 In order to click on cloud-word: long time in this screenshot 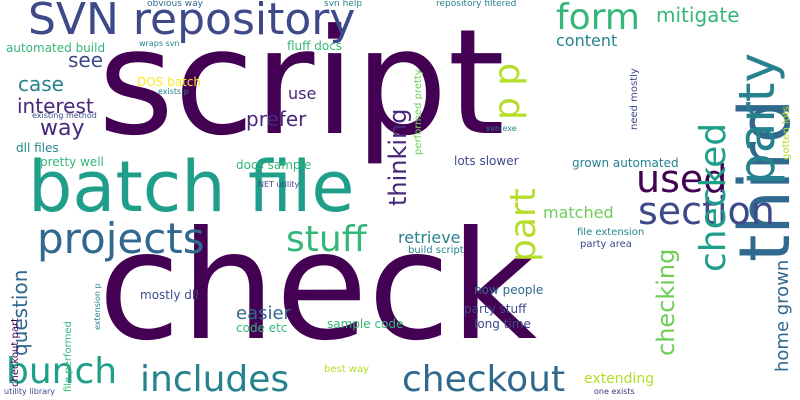, I will do `click(502, 324)`.